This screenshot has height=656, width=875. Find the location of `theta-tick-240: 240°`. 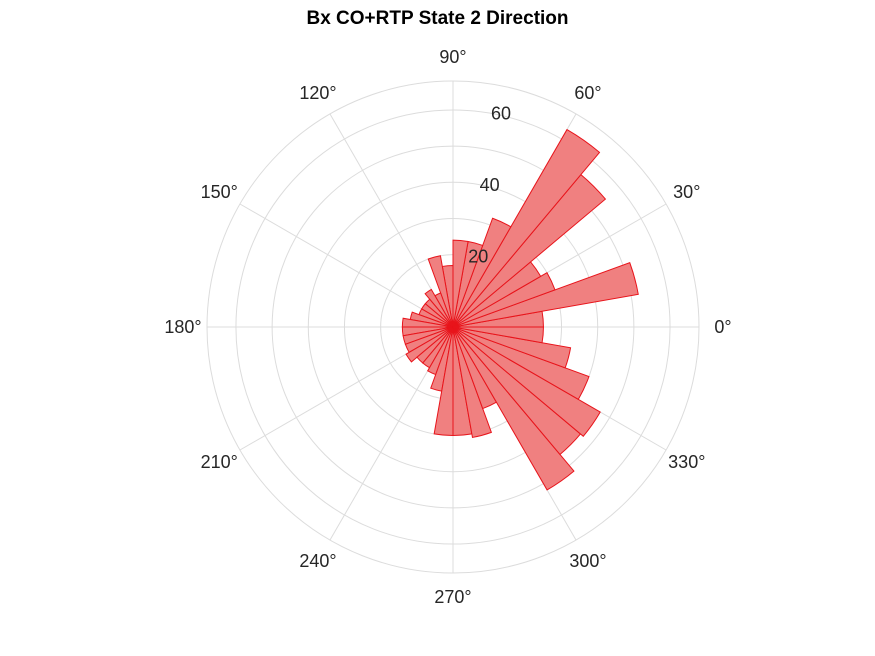

theta-tick-240: 240° is located at coordinates (317, 561).